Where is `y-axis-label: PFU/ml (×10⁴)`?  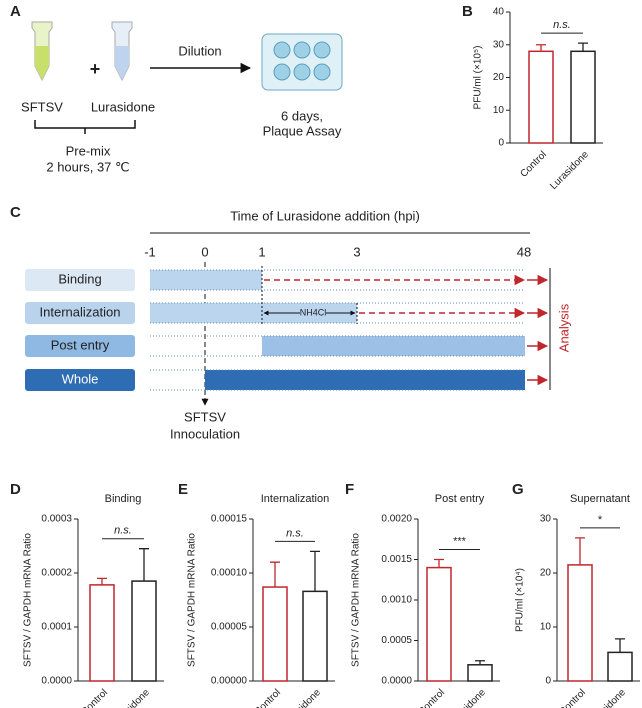 y-axis-label: PFU/ml (×10⁴) is located at coordinates (520, 600).